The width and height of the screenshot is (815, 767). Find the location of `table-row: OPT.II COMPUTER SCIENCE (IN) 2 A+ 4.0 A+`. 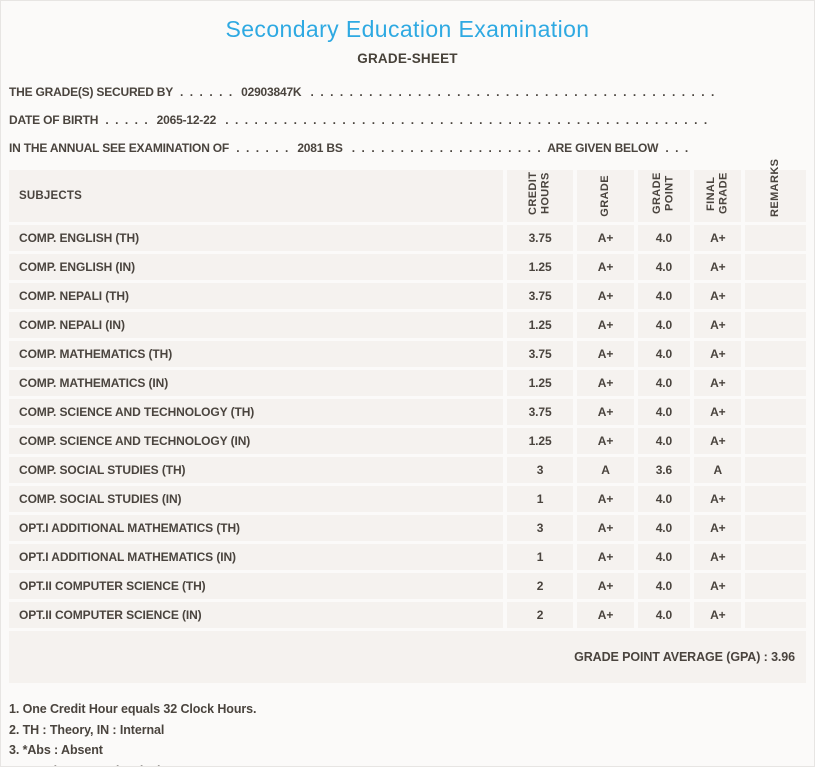

table-row: OPT.II COMPUTER SCIENCE (IN) 2 A+ 4.0 A+ is located at coordinates (407, 615).